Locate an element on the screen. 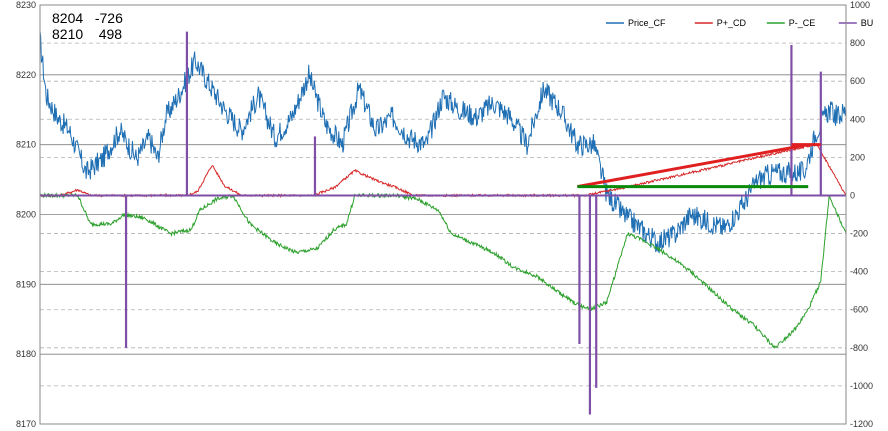 This screenshot has width=888, height=431. legend-label: P+_CD is located at coordinates (732, 23).